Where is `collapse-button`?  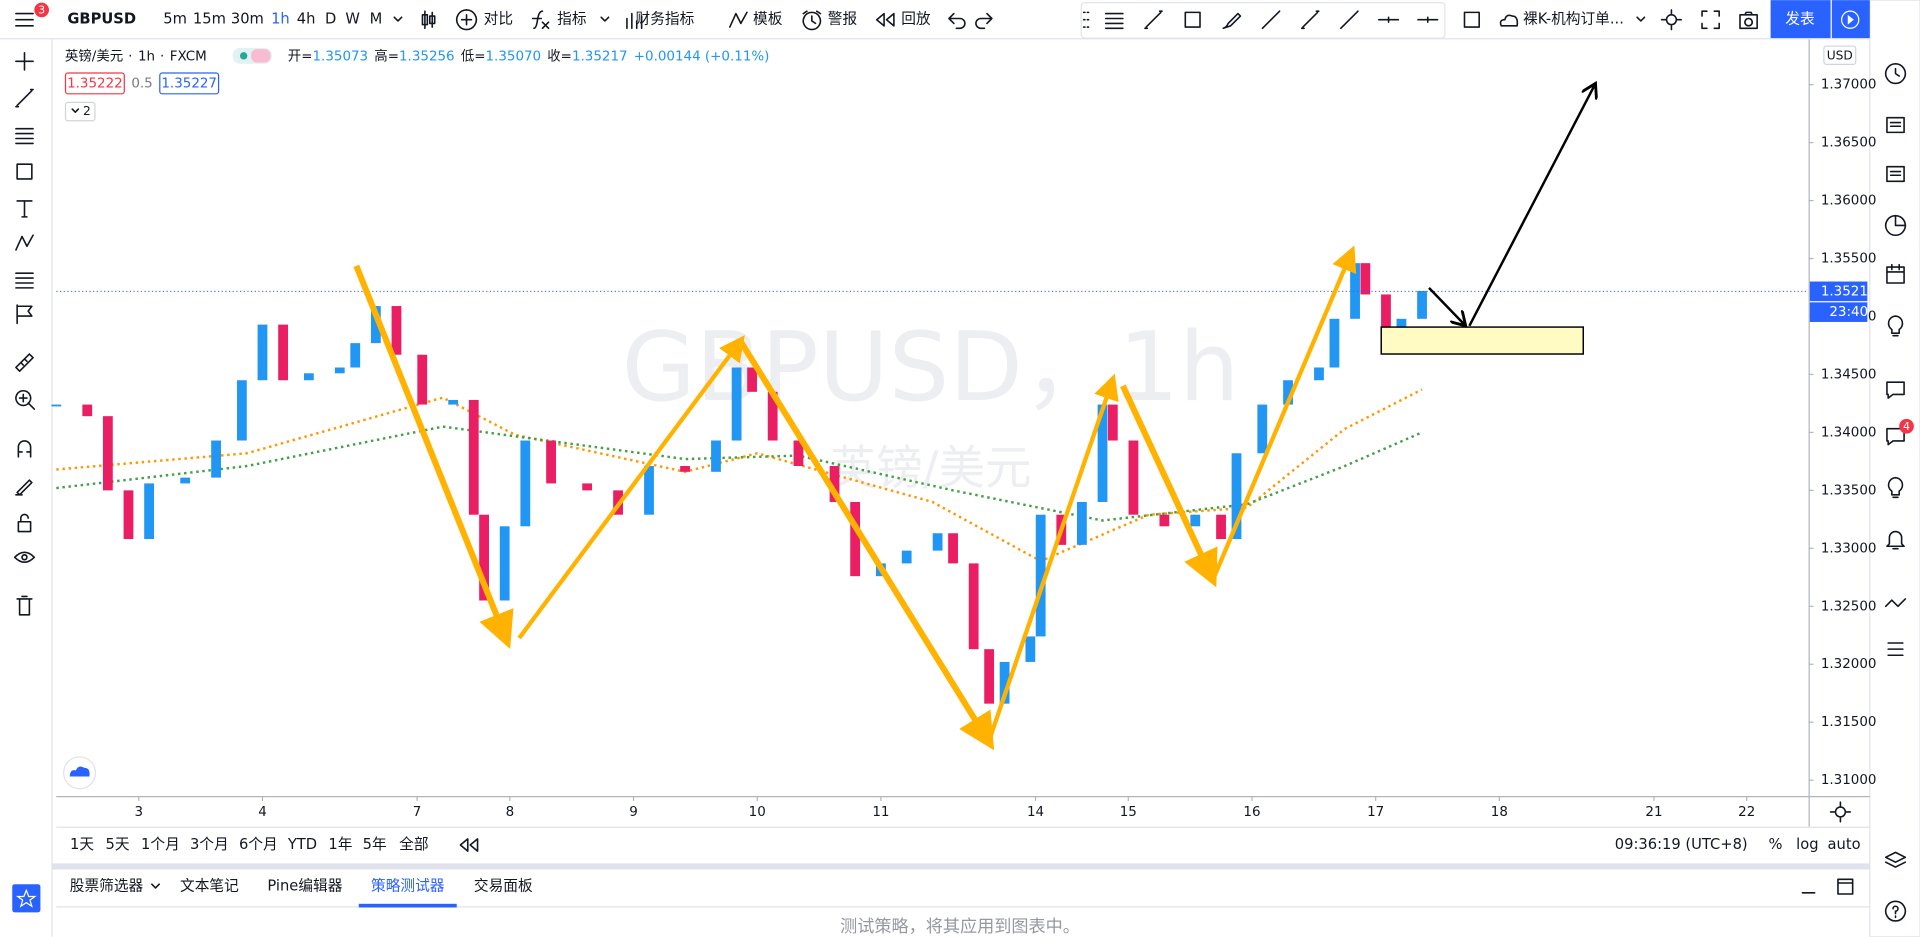 collapse-button is located at coordinates (80, 111).